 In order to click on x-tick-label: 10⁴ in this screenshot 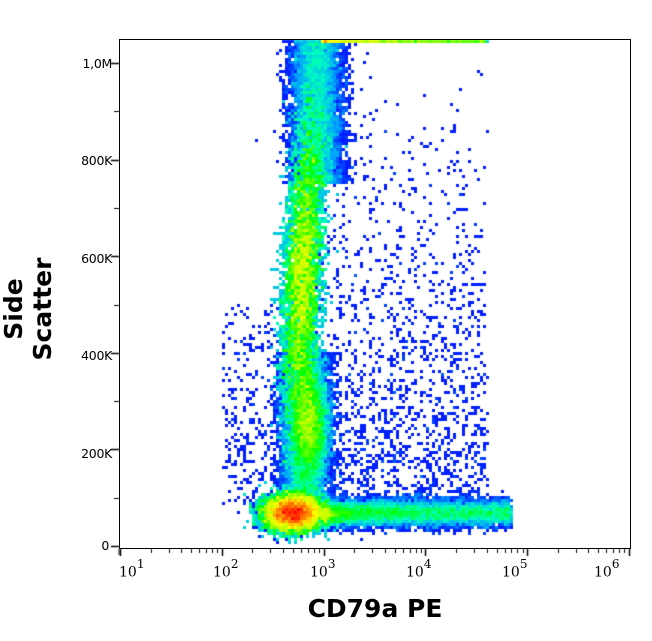, I will do `click(419, 569)`.